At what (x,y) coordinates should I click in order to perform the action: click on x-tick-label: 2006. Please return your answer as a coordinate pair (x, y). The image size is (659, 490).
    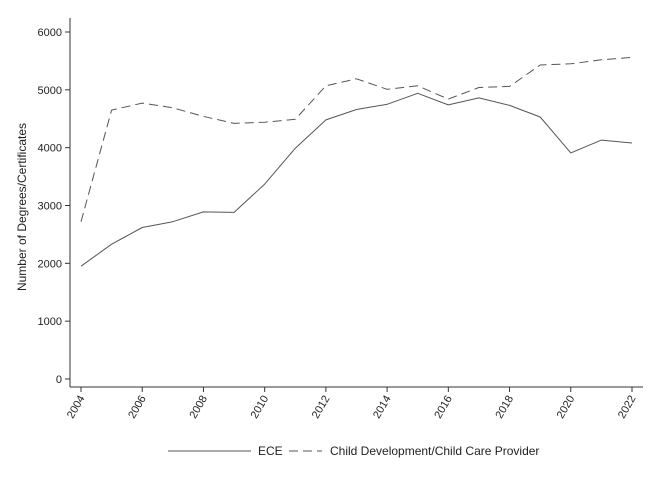
    Looking at the image, I should click on (137, 407).